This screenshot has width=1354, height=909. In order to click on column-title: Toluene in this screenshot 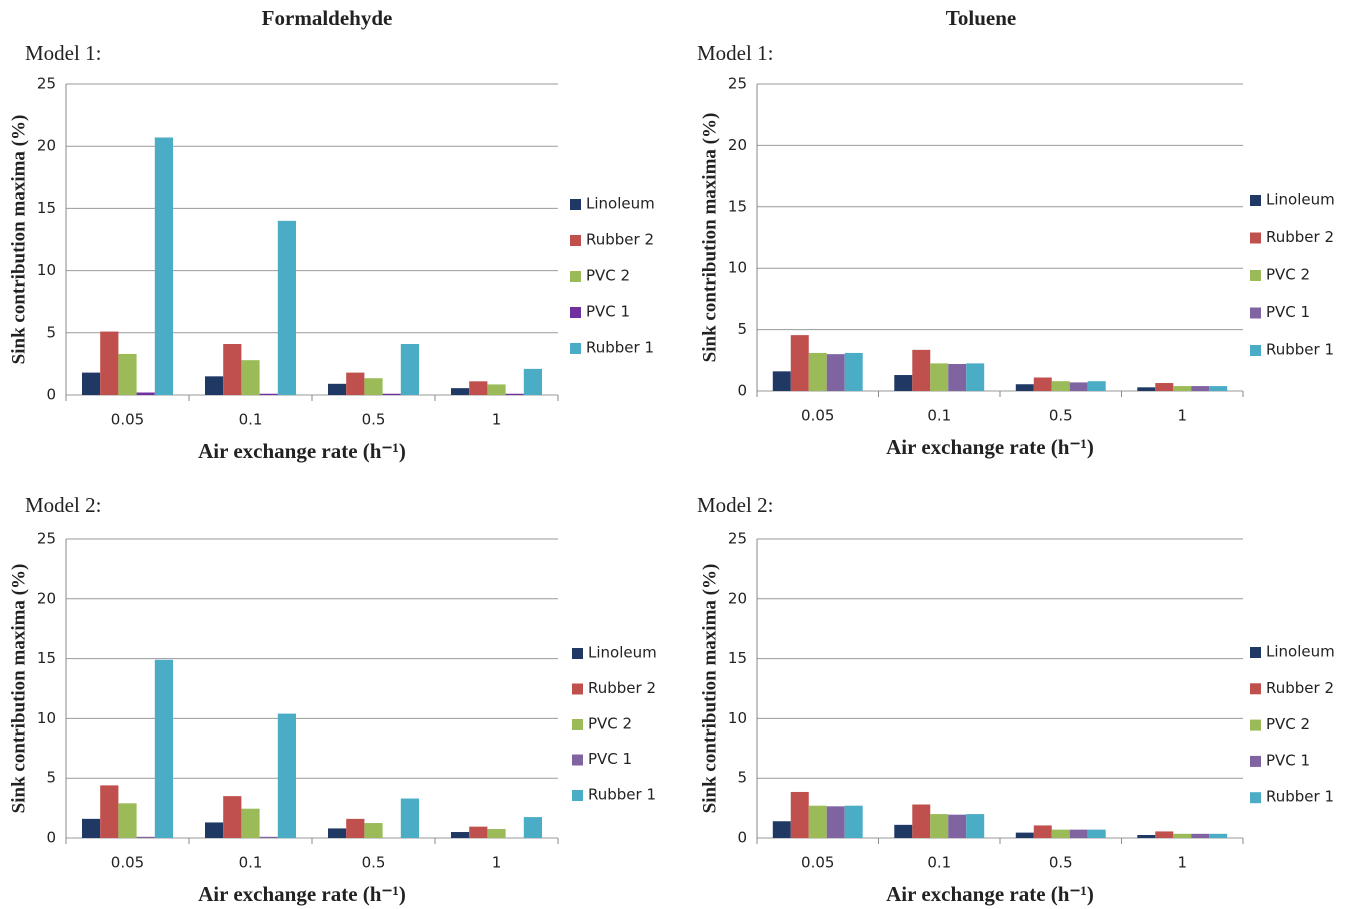, I will do `click(981, 18)`.